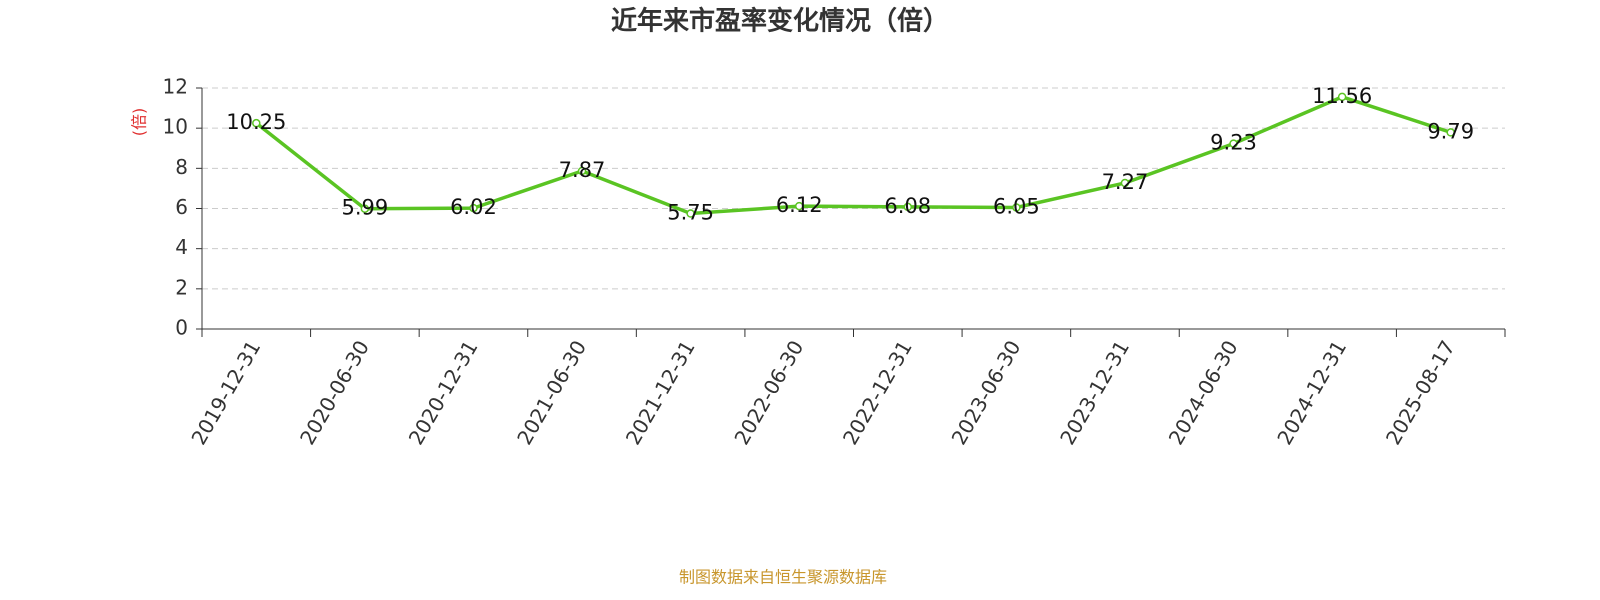 Image resolution: width=1600 pixels, height=600 pixels. What do you see at coordinates (443, 392) in the screenshot?
I see `x-tick-label: 2020-12-31` at bounding box center [443, 392].